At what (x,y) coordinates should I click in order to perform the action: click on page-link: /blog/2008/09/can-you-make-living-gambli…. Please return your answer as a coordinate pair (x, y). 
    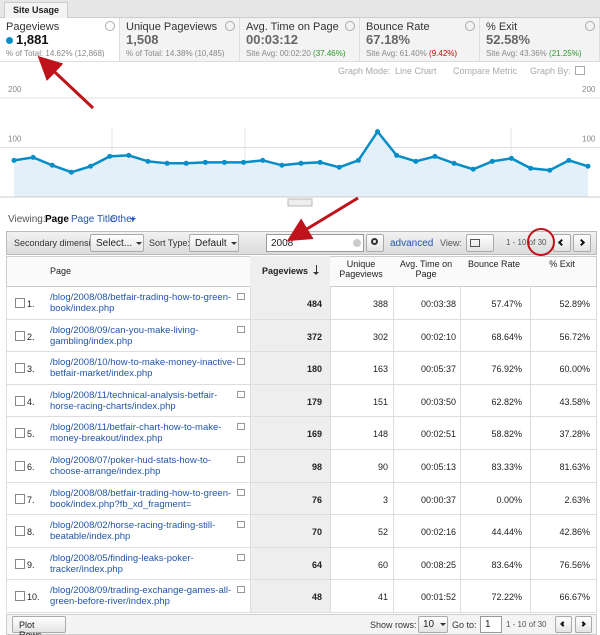
    Looking at the image, I should click on (124, 335).